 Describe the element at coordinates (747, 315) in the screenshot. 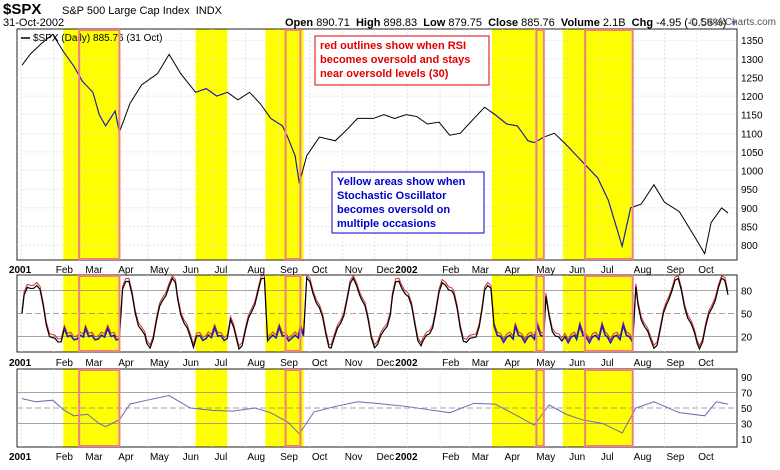

I see `y-tick-label-stoch: 50` at that location.